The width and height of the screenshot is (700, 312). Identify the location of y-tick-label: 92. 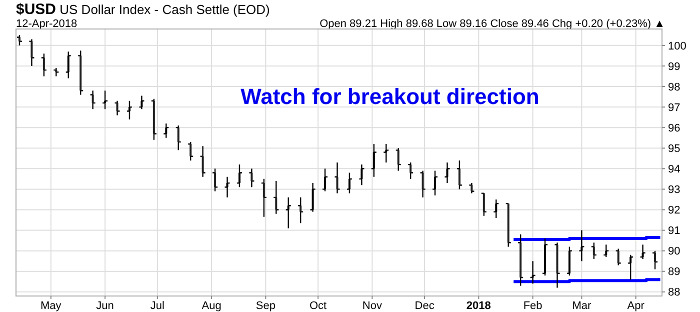
(674, 210).